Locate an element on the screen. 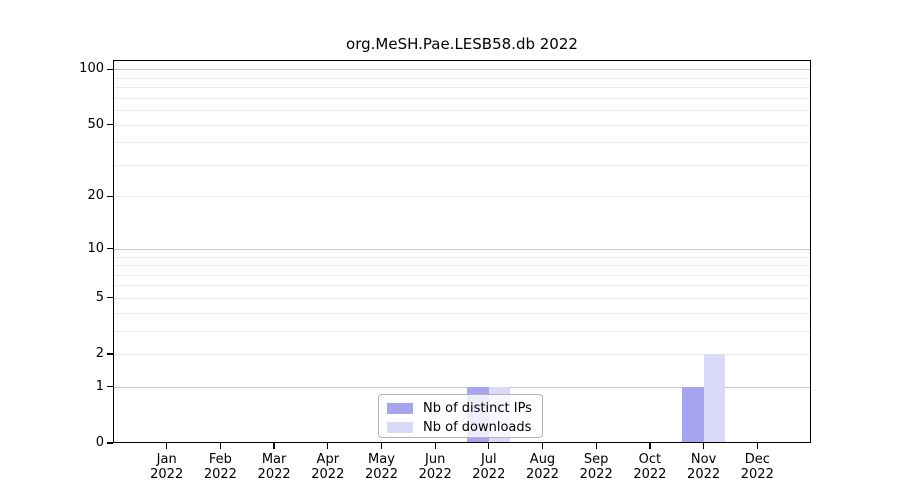  x-tick-mark-apr is located at coordinates (328, 446).